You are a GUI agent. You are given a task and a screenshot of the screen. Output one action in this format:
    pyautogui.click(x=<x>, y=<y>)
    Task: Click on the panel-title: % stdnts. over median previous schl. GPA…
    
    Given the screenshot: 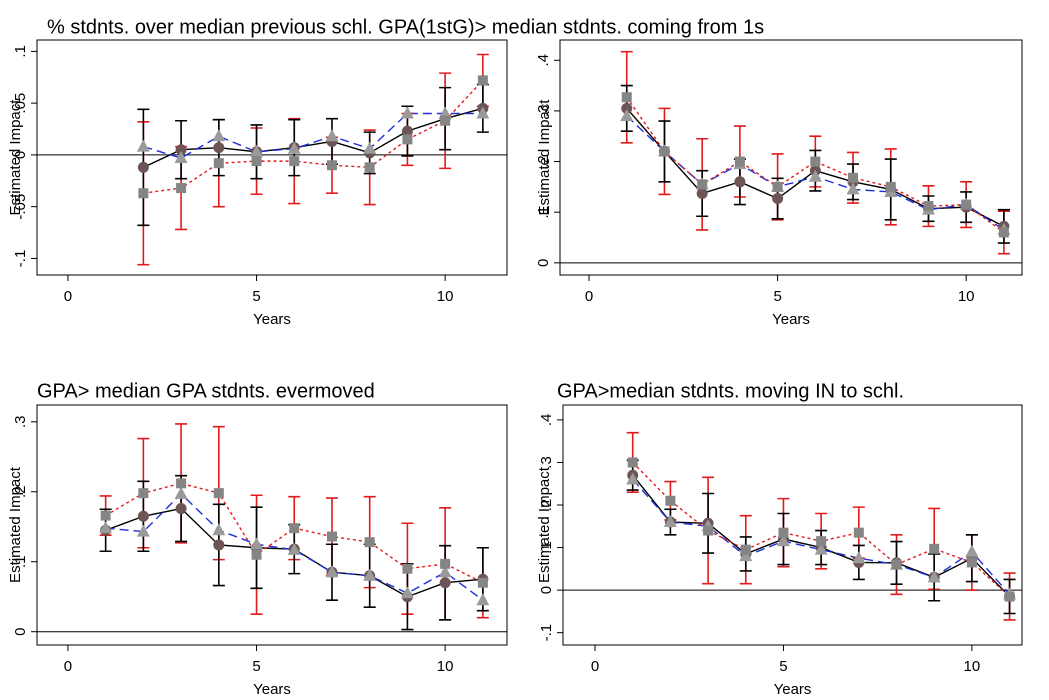 What is the action you would take?
    pyautogui.click(x=405, y=27)
    